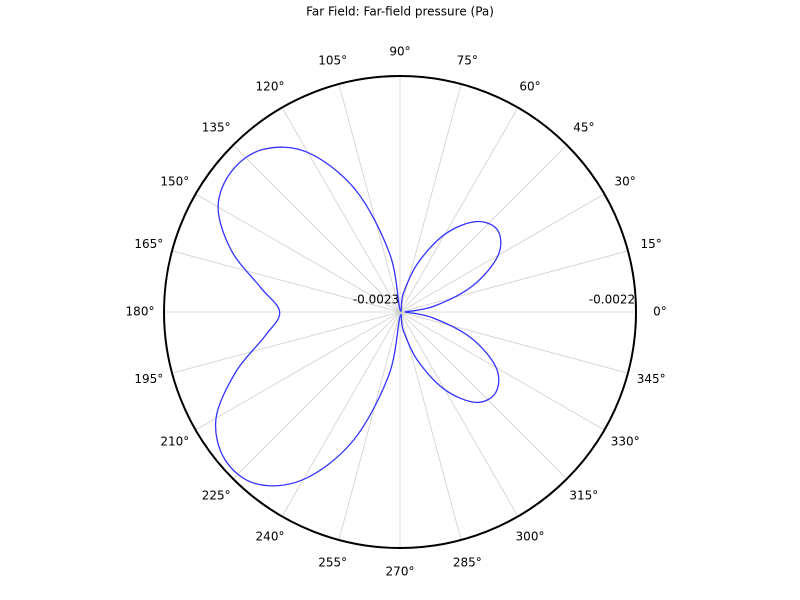 This screenshot has height=600, width=800. Describe the element at coordinates (140, 312) in the screenshot. I see `angle-tick-label: 180°` at that location.